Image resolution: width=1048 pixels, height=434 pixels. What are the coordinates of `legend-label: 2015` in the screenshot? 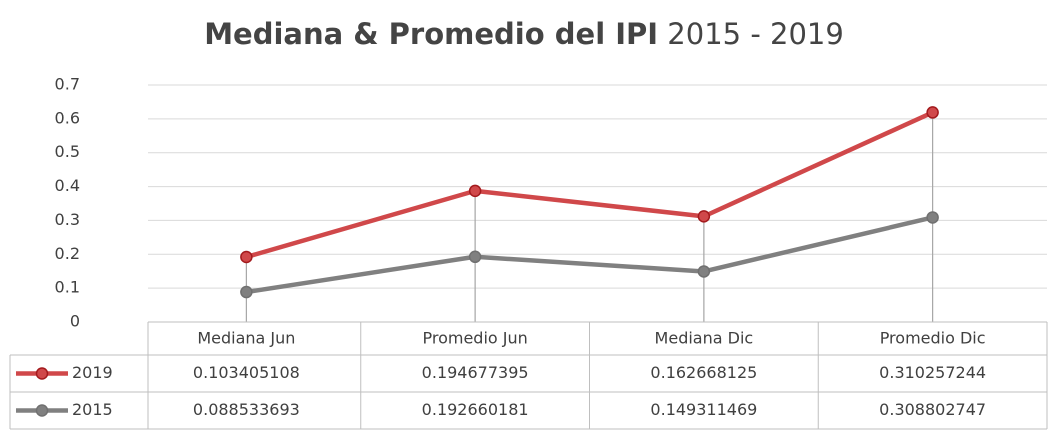 It's located at (92, 409).